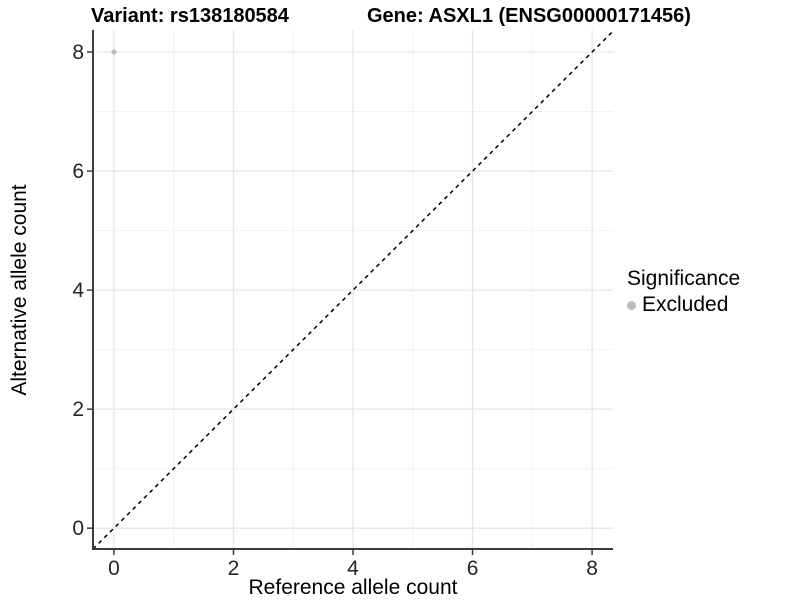  I want to click on x-tick-label: 8, so click(592, 568).